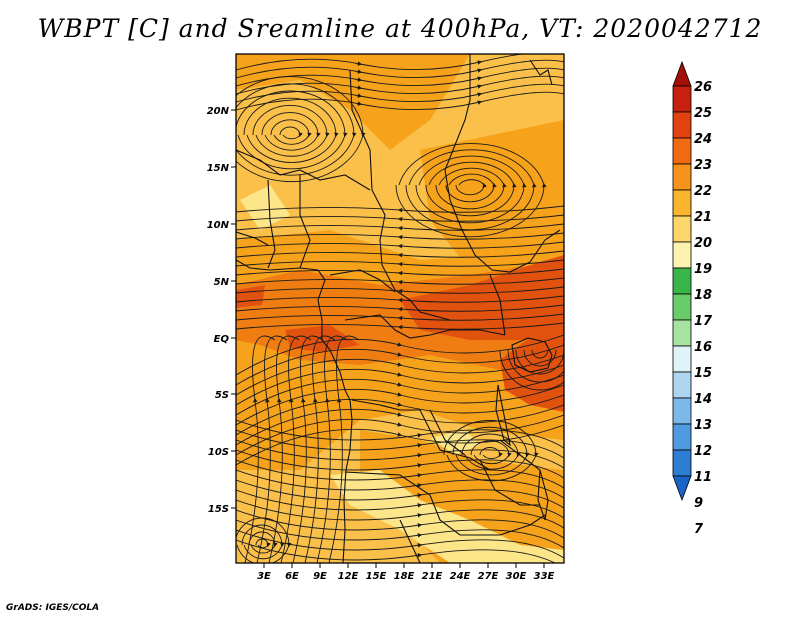 This screenshot has height=618, width=800. I want to click on colorbar-label: 17, so click(703, 321).